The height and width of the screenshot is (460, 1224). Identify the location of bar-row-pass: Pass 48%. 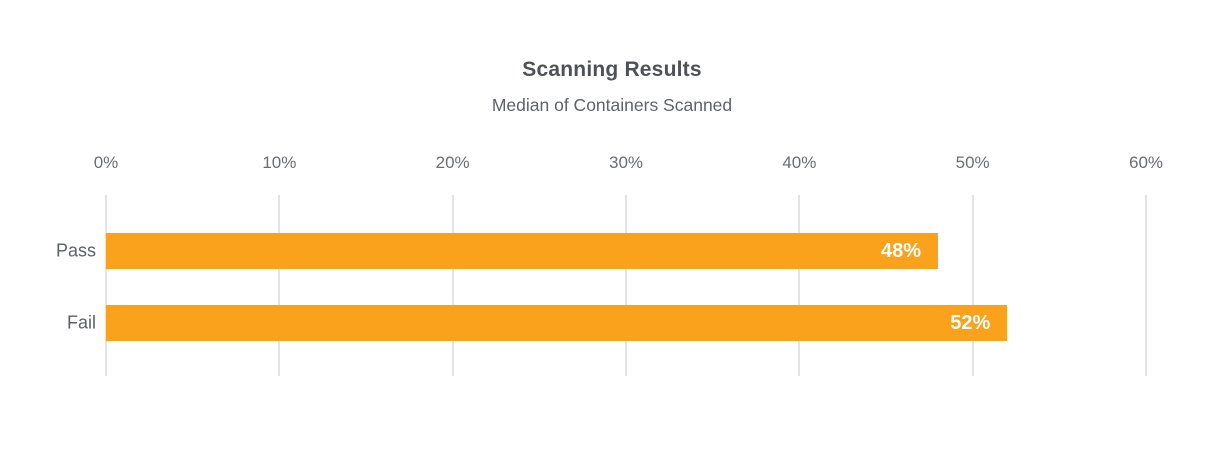
(601, 251).